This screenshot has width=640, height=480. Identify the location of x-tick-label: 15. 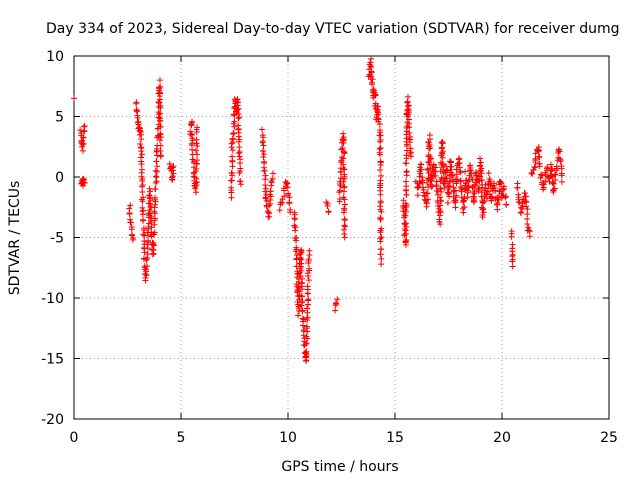
(395, 438).